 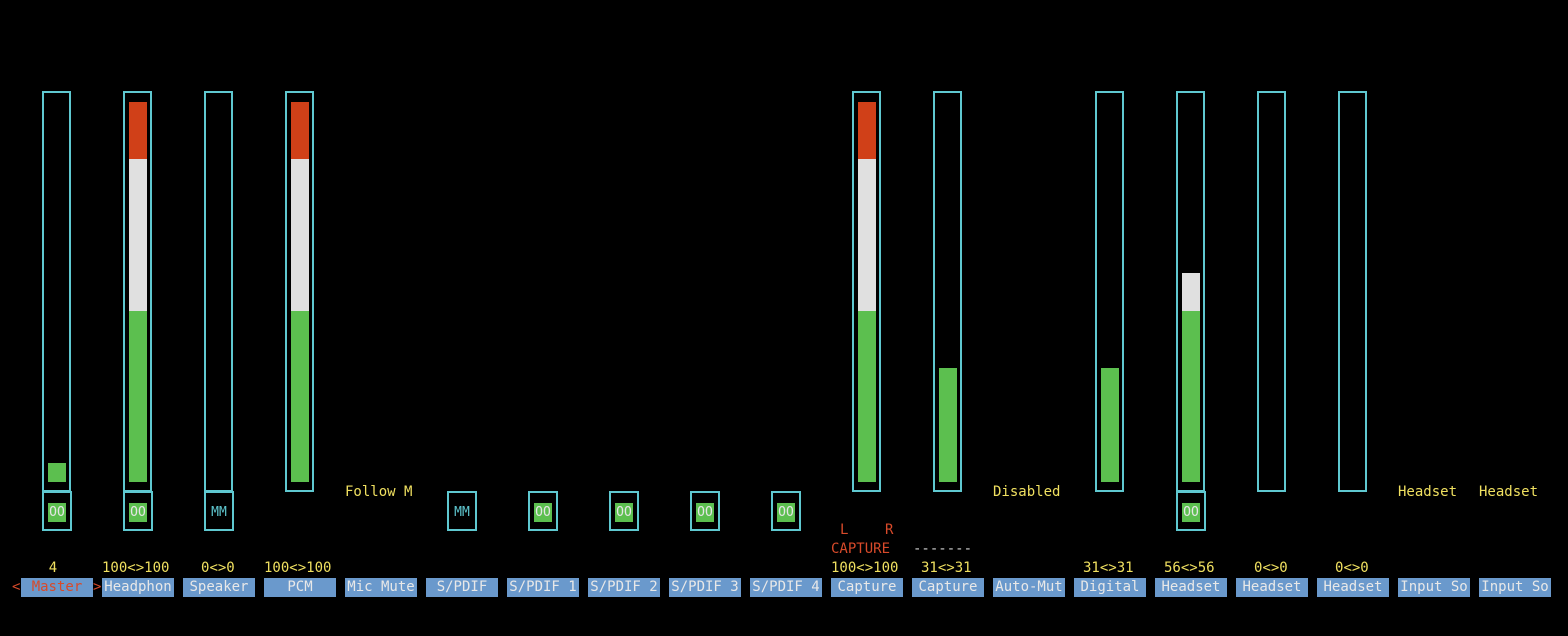 What do you see at coordinates (1272, 587) in the screenshot?
I see `control-label-headset-2: Headset` at bounding box center [1272, 587].